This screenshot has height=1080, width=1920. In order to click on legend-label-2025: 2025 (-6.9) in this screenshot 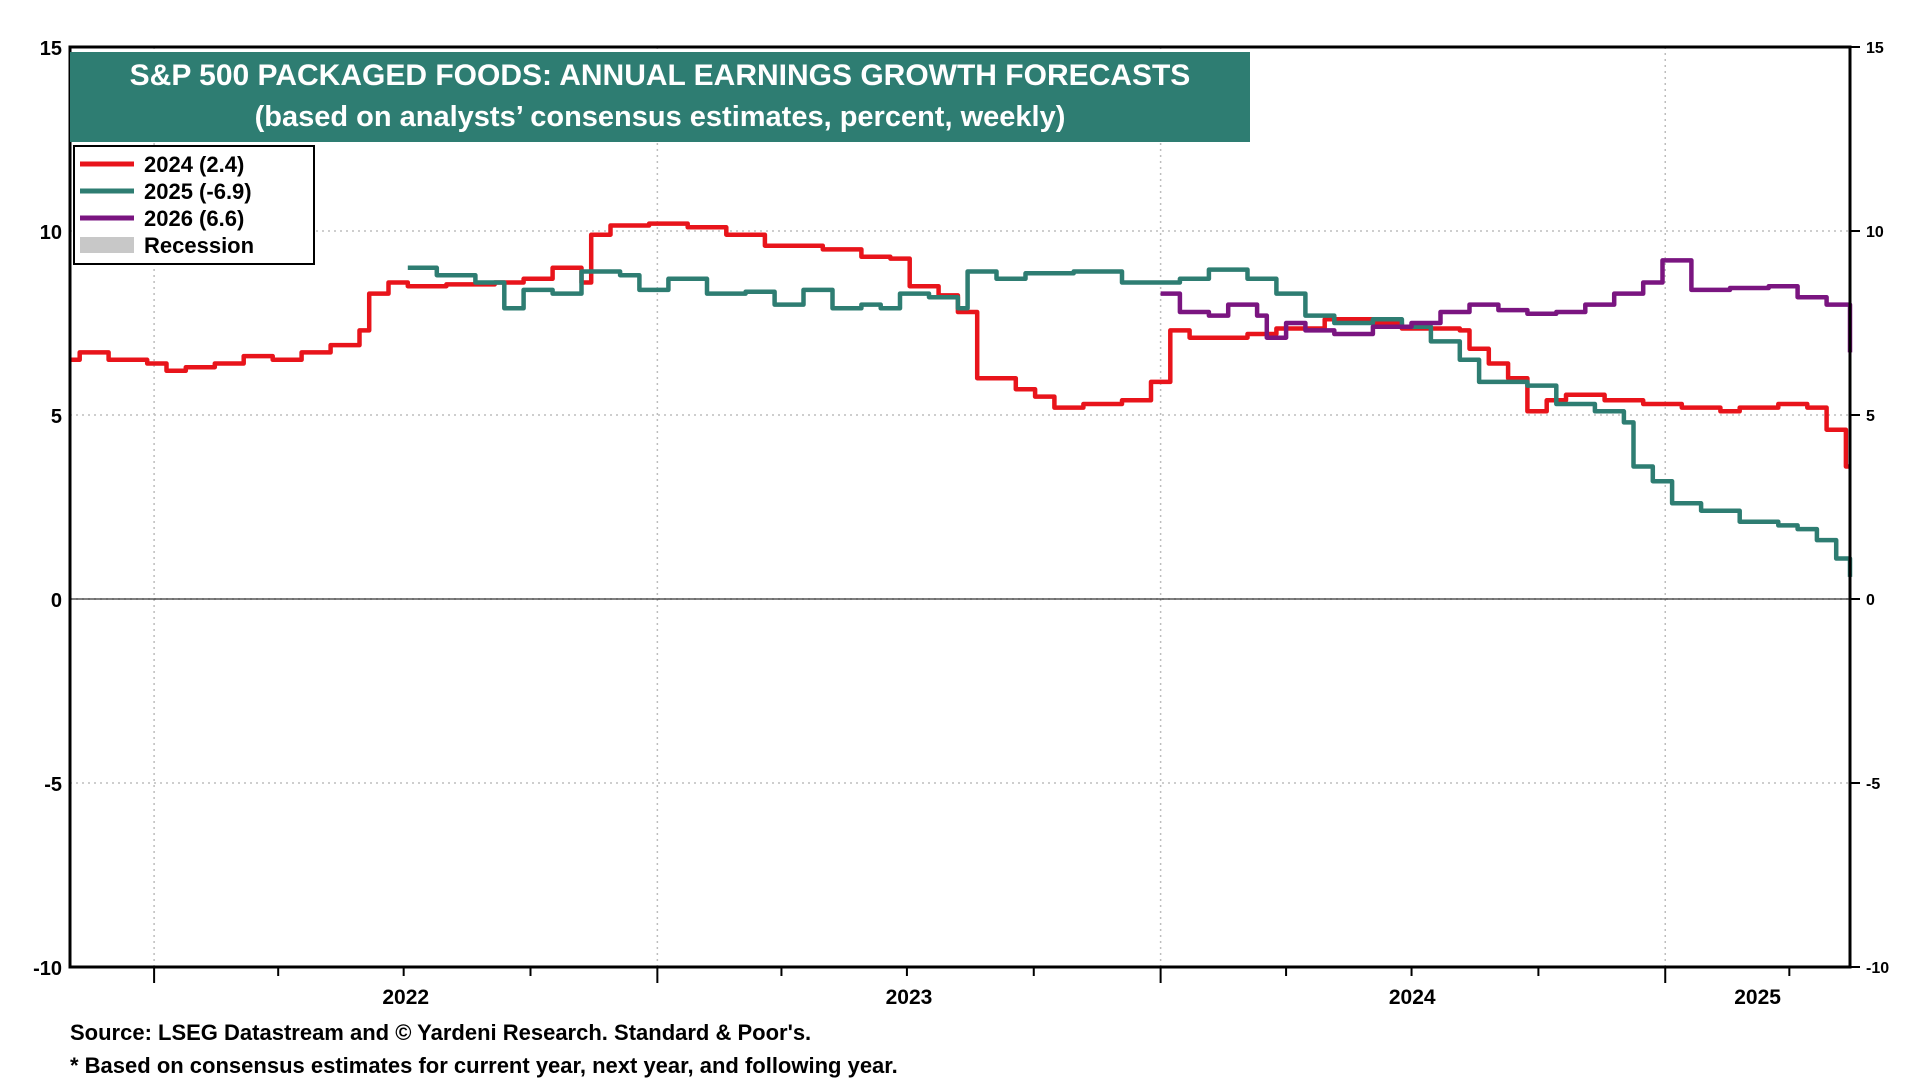, I will do `click(198, 191)`.